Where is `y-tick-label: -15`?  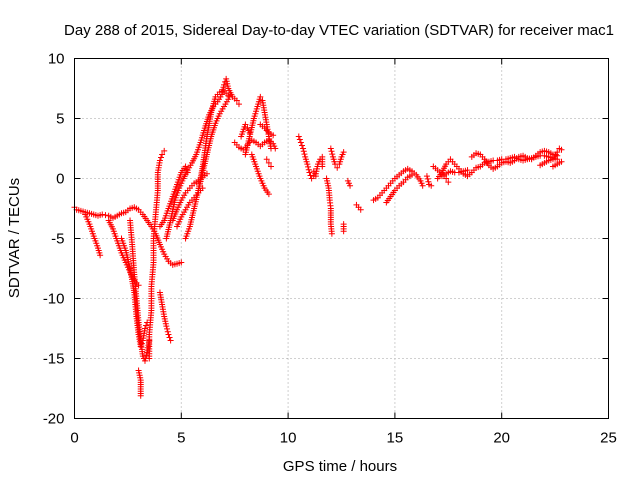 y-tick-label: -15 is located at coordinates (54, 359).